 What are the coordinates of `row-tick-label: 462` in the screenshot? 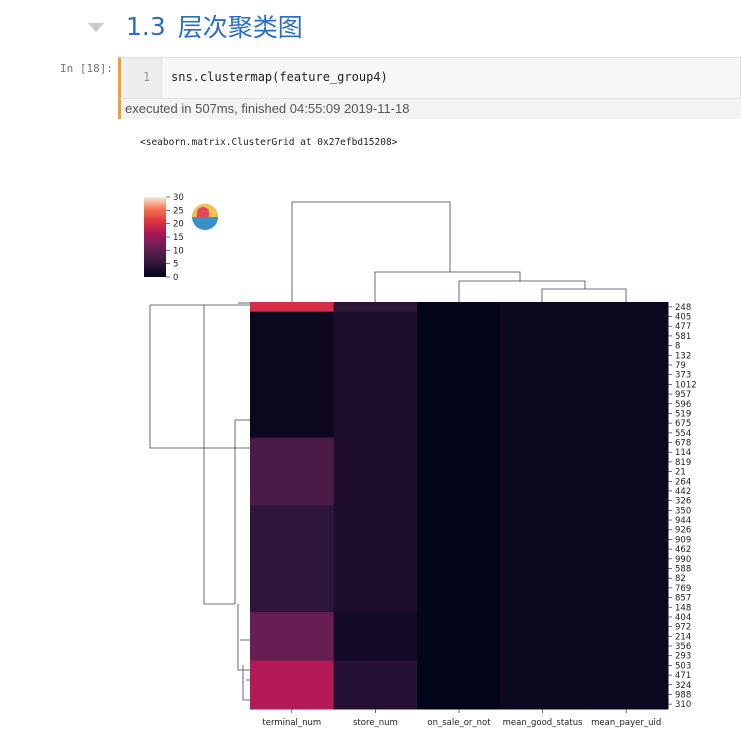 It's located at (683, 550).